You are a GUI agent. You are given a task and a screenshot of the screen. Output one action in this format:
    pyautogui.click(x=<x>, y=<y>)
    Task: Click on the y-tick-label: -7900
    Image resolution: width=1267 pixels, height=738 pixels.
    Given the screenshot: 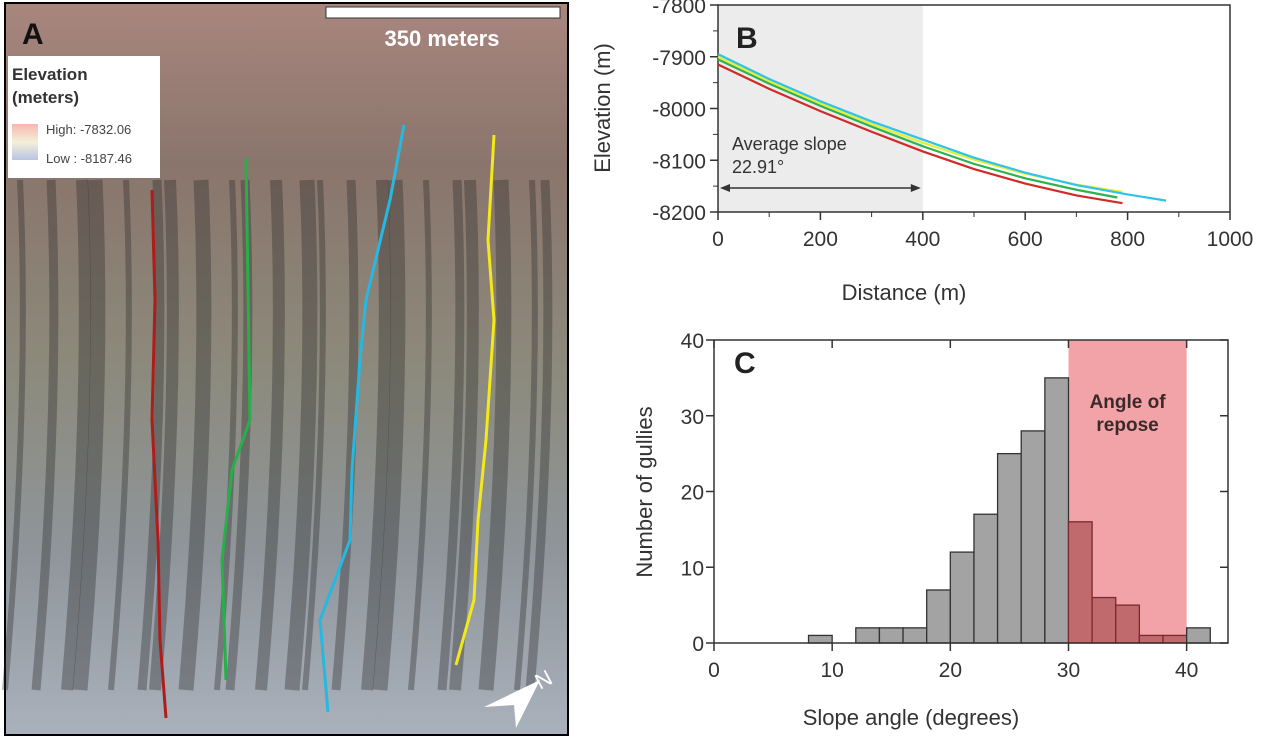 What is the action you would take?
    pyautogui.click(x=679, y=58)
    